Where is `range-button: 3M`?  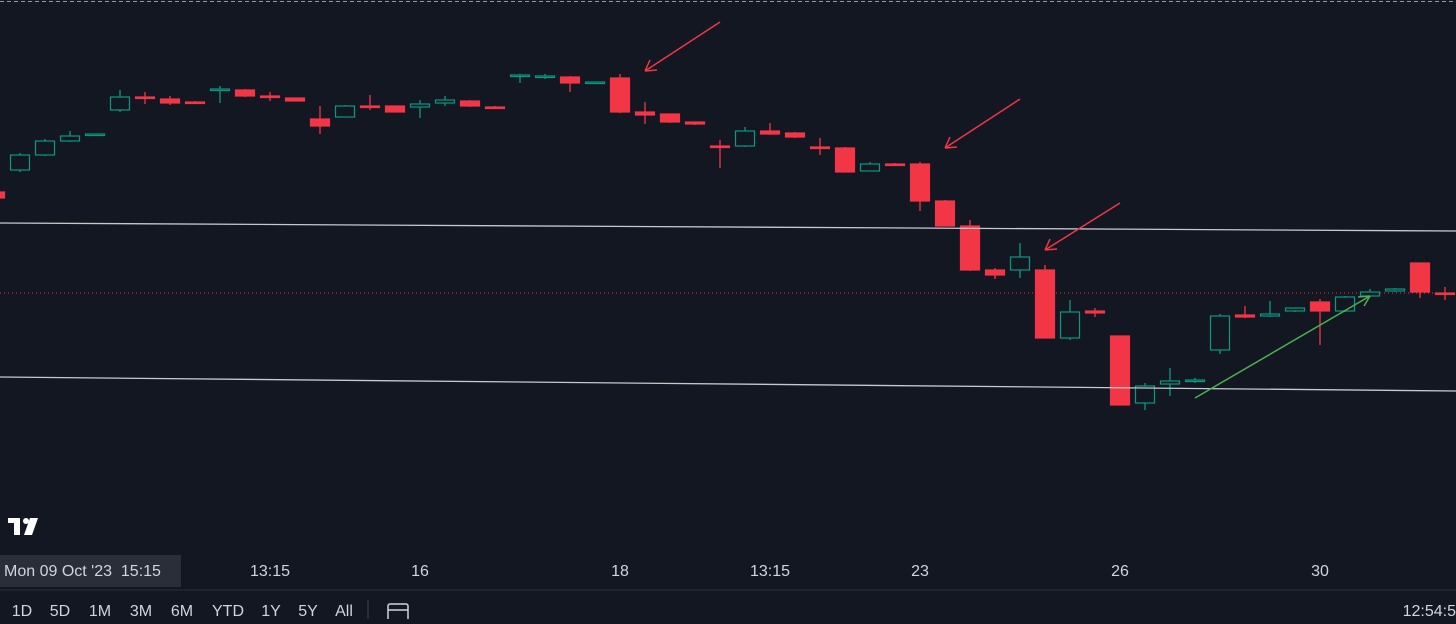 range-button: 3M is located at coordinates (141, 611).